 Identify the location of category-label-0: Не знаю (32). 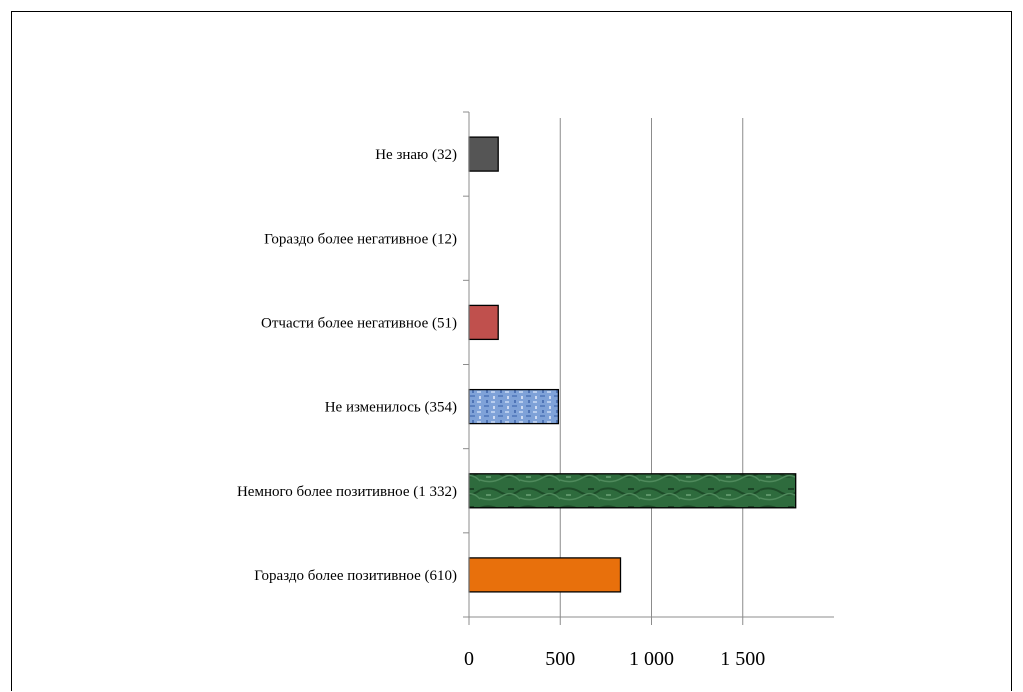
(416, 155).